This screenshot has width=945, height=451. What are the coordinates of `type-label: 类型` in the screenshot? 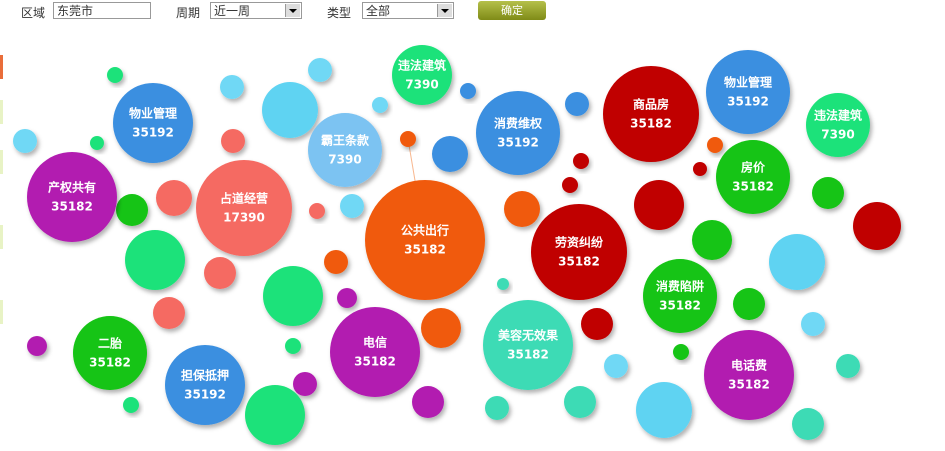 It's located at (339, 13).